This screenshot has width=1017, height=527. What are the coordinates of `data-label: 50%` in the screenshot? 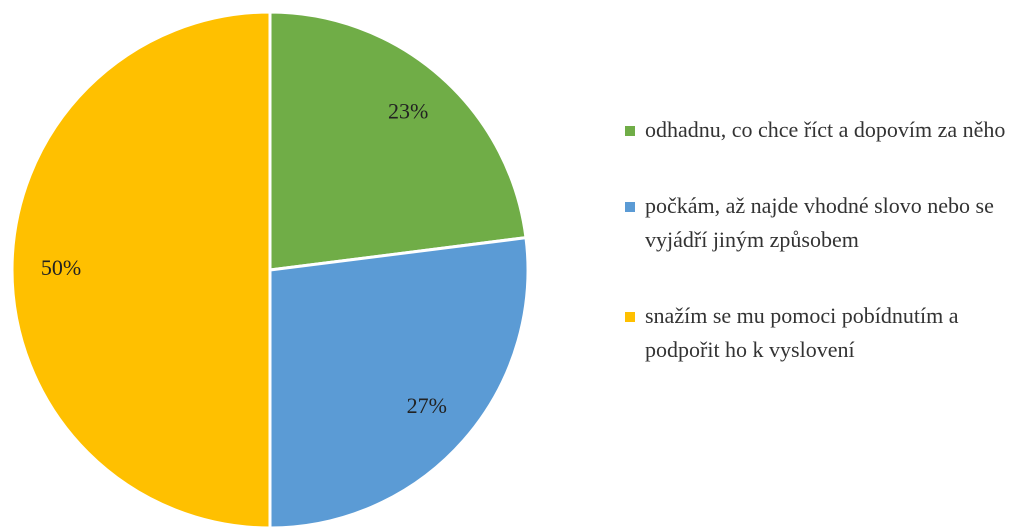 It's located at (61, 267).